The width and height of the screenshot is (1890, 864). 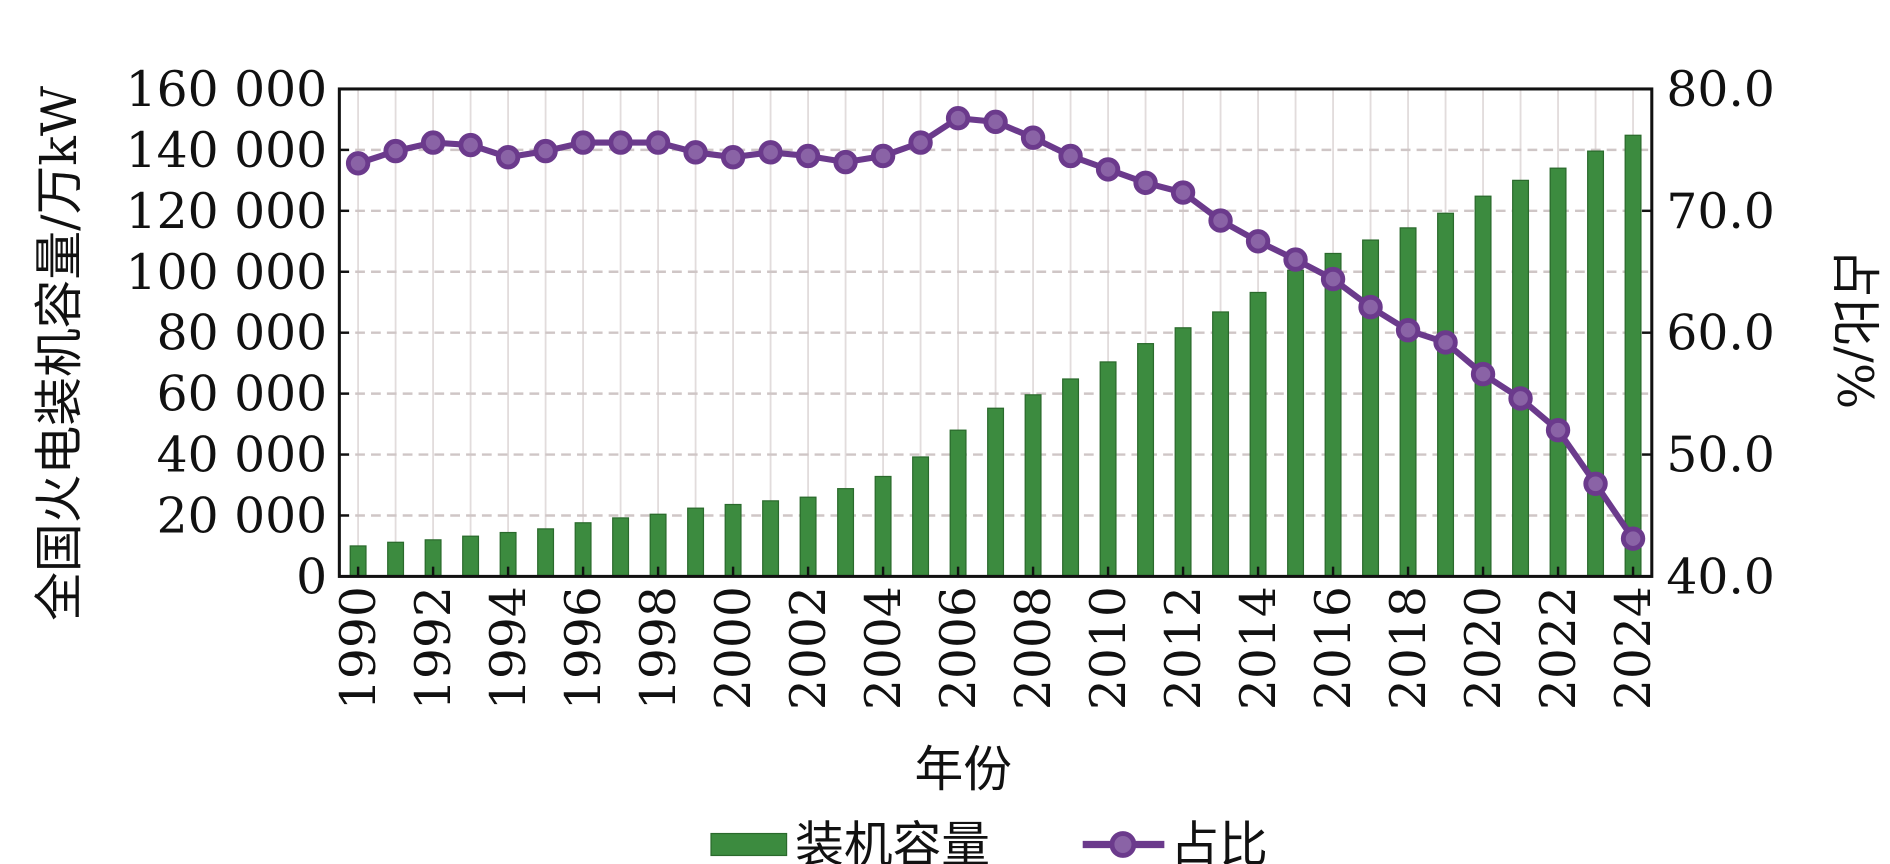 I want to click on x-tick-label: 1998, so click(x=659, y=648).